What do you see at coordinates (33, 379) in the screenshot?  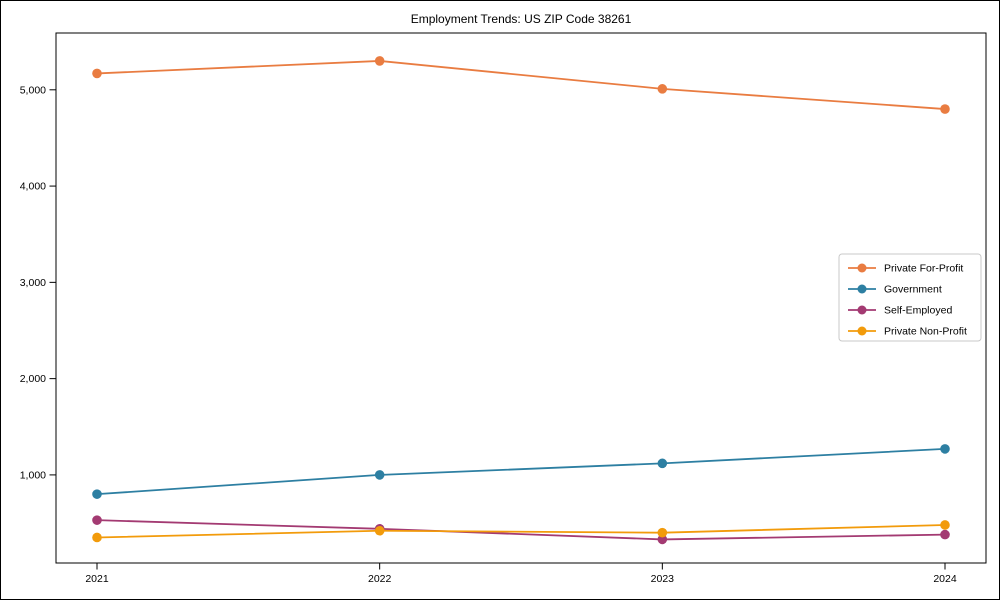 I see `y-axis-tick-label: 2,000` at bounding box center [33, 379].